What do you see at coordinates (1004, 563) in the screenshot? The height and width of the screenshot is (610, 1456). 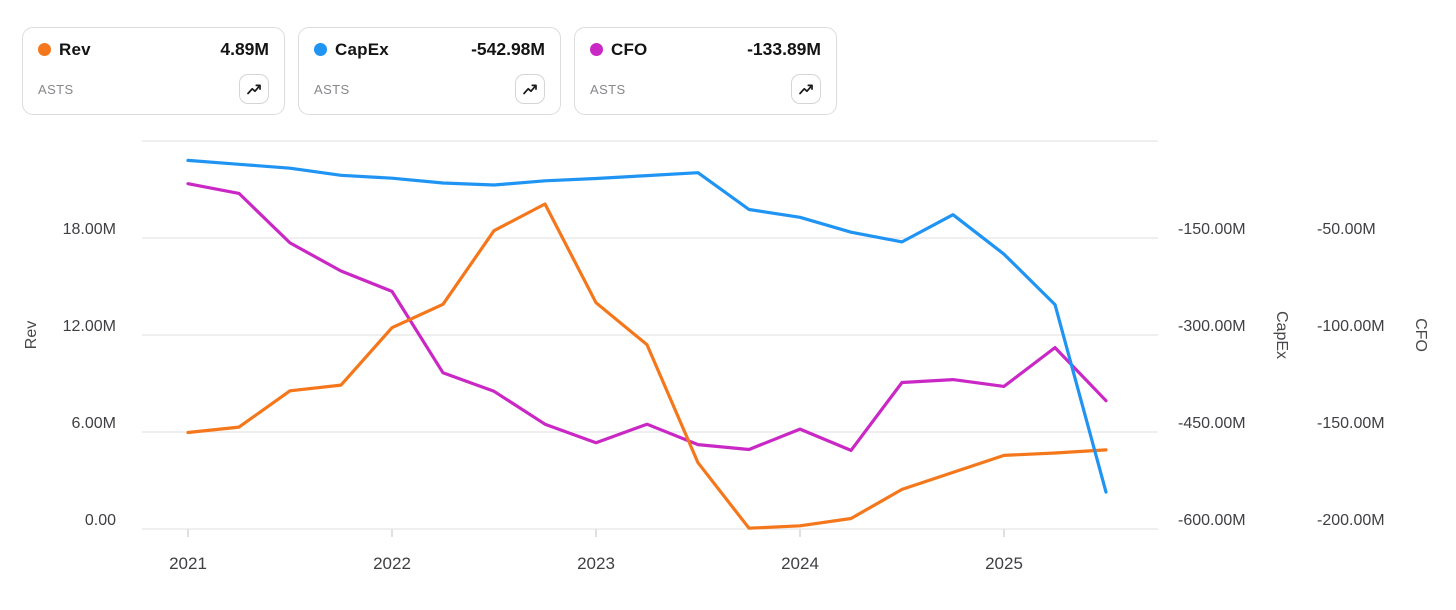 I see `x-tick-label: 2025` at bounding box center [1004, 563].